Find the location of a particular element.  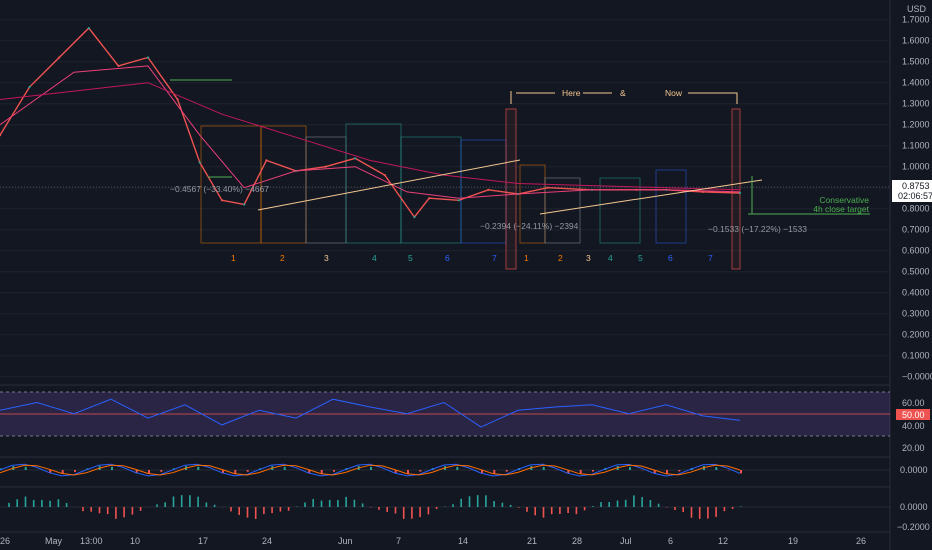

price-tick-label: 0.6000 is located at coordinates (916, 251).